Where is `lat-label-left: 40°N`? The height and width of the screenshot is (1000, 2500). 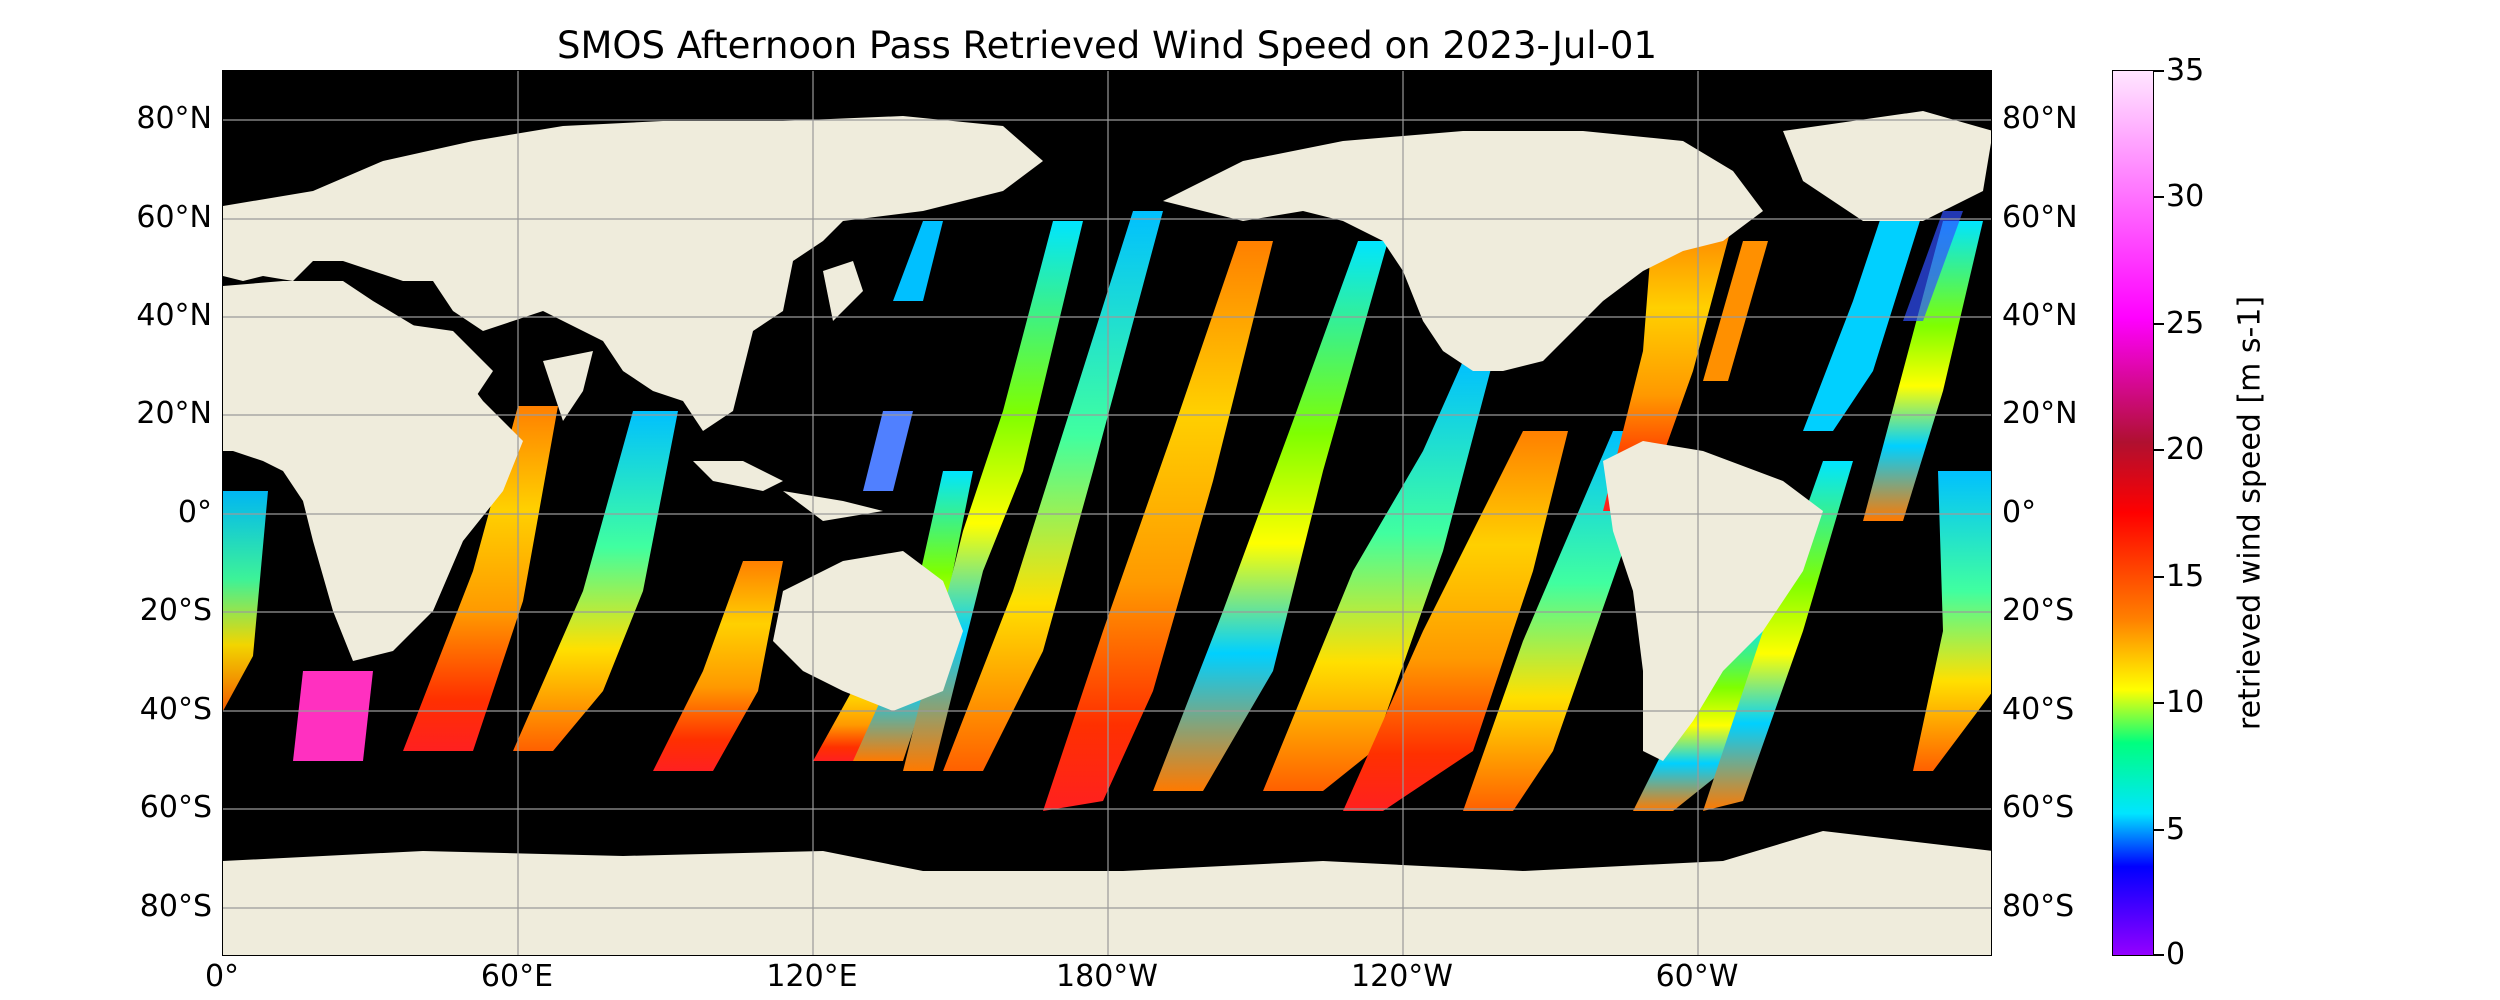
lat-label-left: 40°N is located at coordinates (174, 315).